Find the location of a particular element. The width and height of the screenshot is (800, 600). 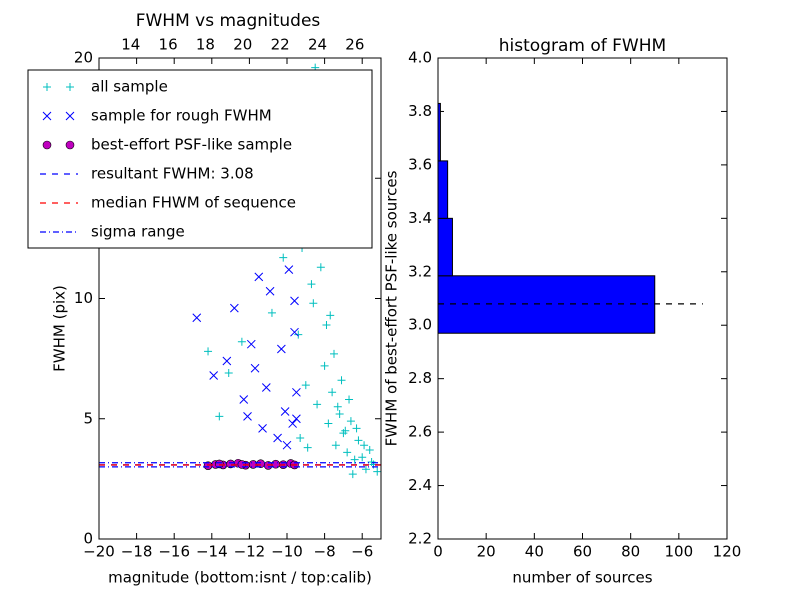

y-tick-label: 20 is located at coordinates (83, 58).